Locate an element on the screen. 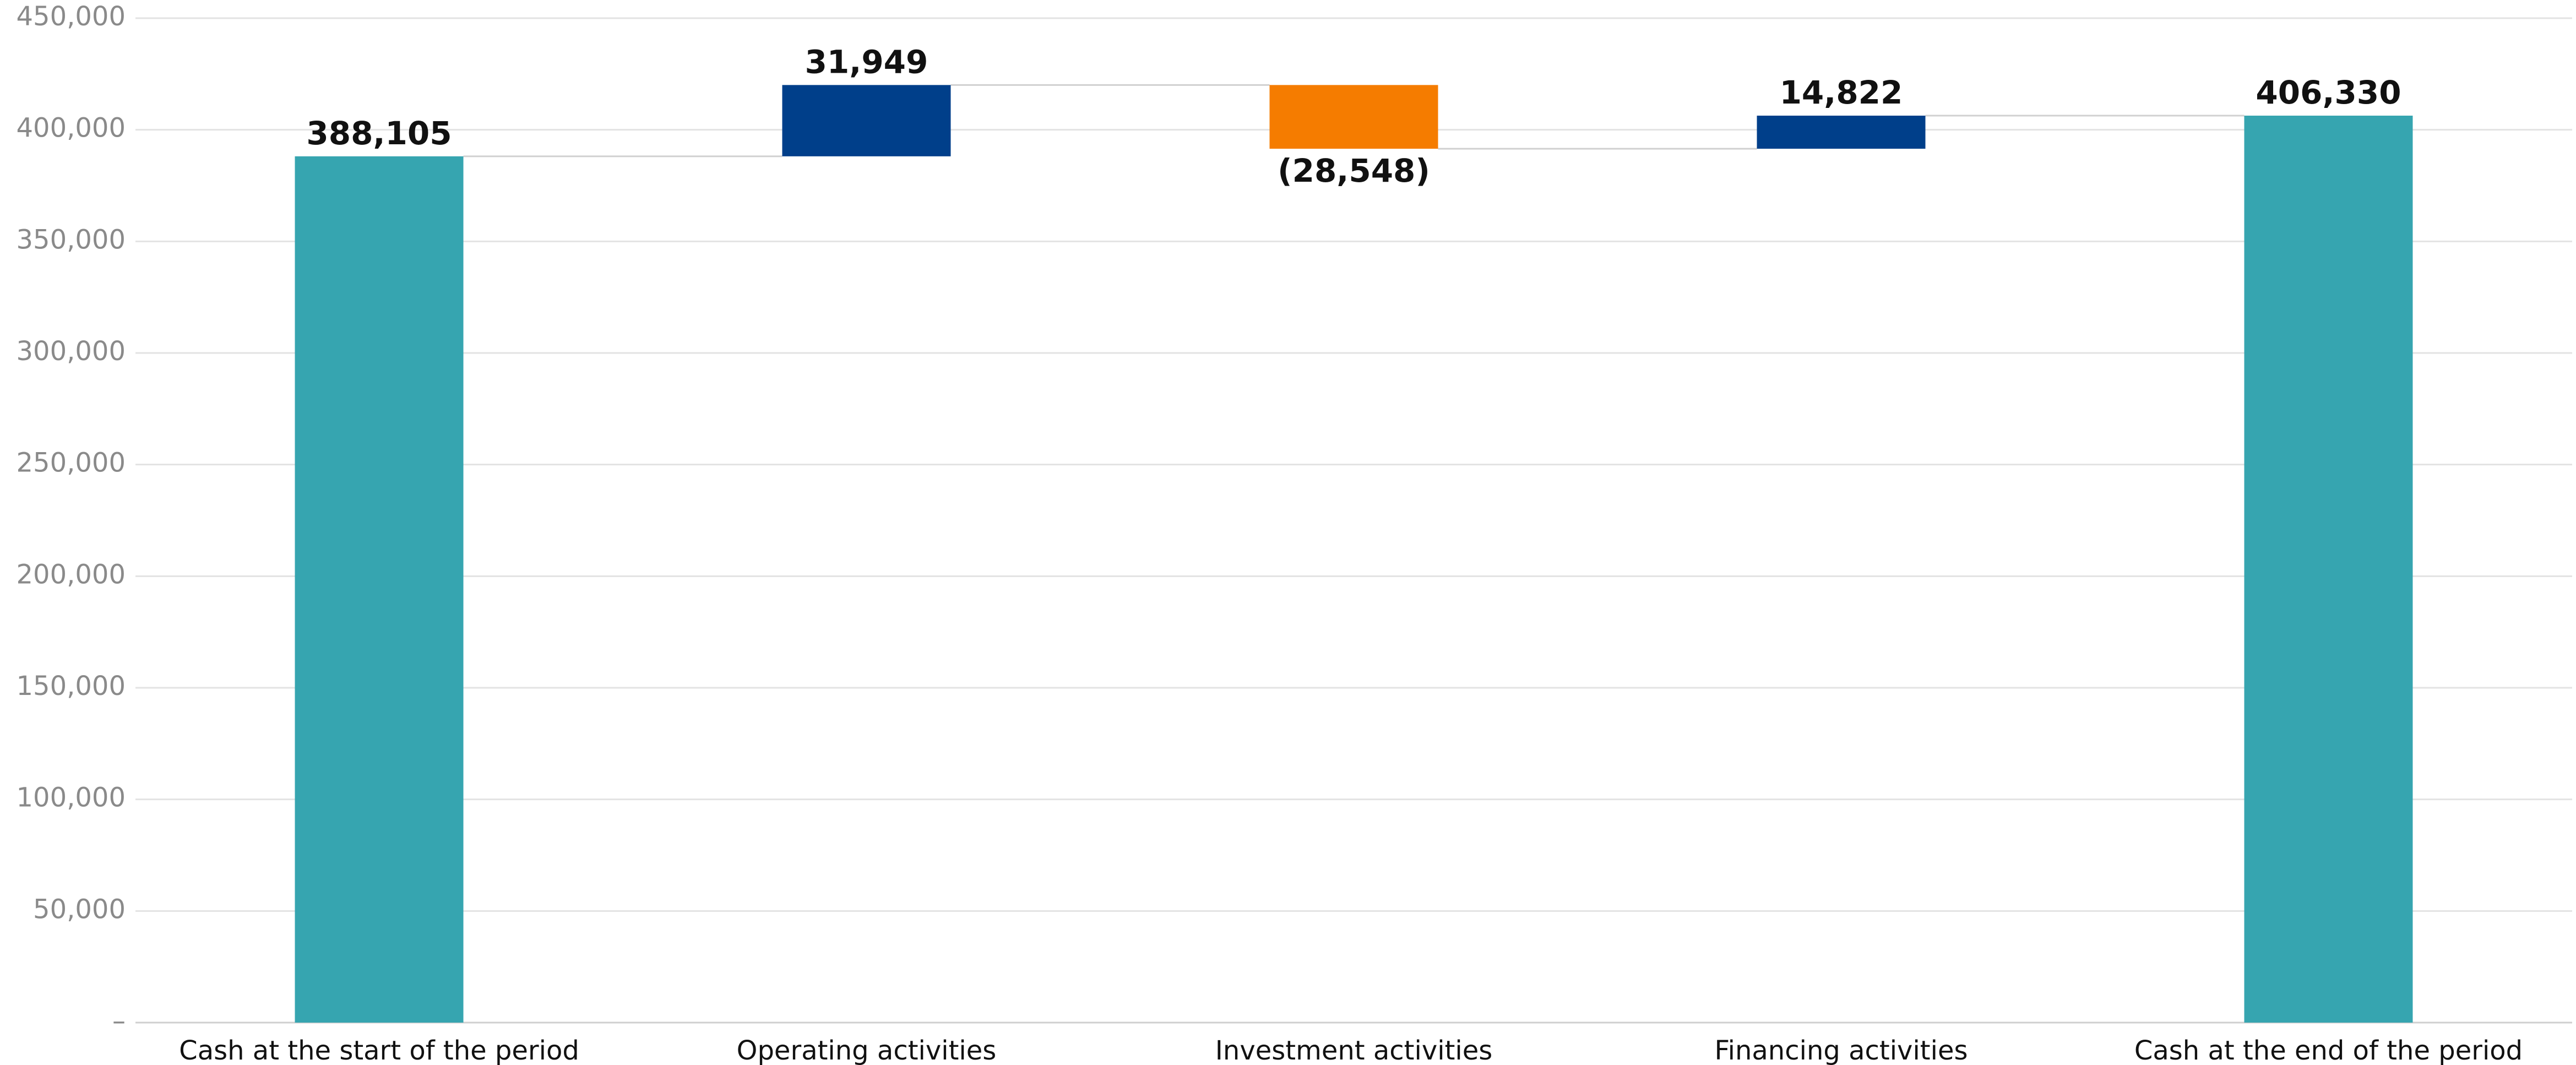  value-label: 388,105 is located at coordinates (379, 133).